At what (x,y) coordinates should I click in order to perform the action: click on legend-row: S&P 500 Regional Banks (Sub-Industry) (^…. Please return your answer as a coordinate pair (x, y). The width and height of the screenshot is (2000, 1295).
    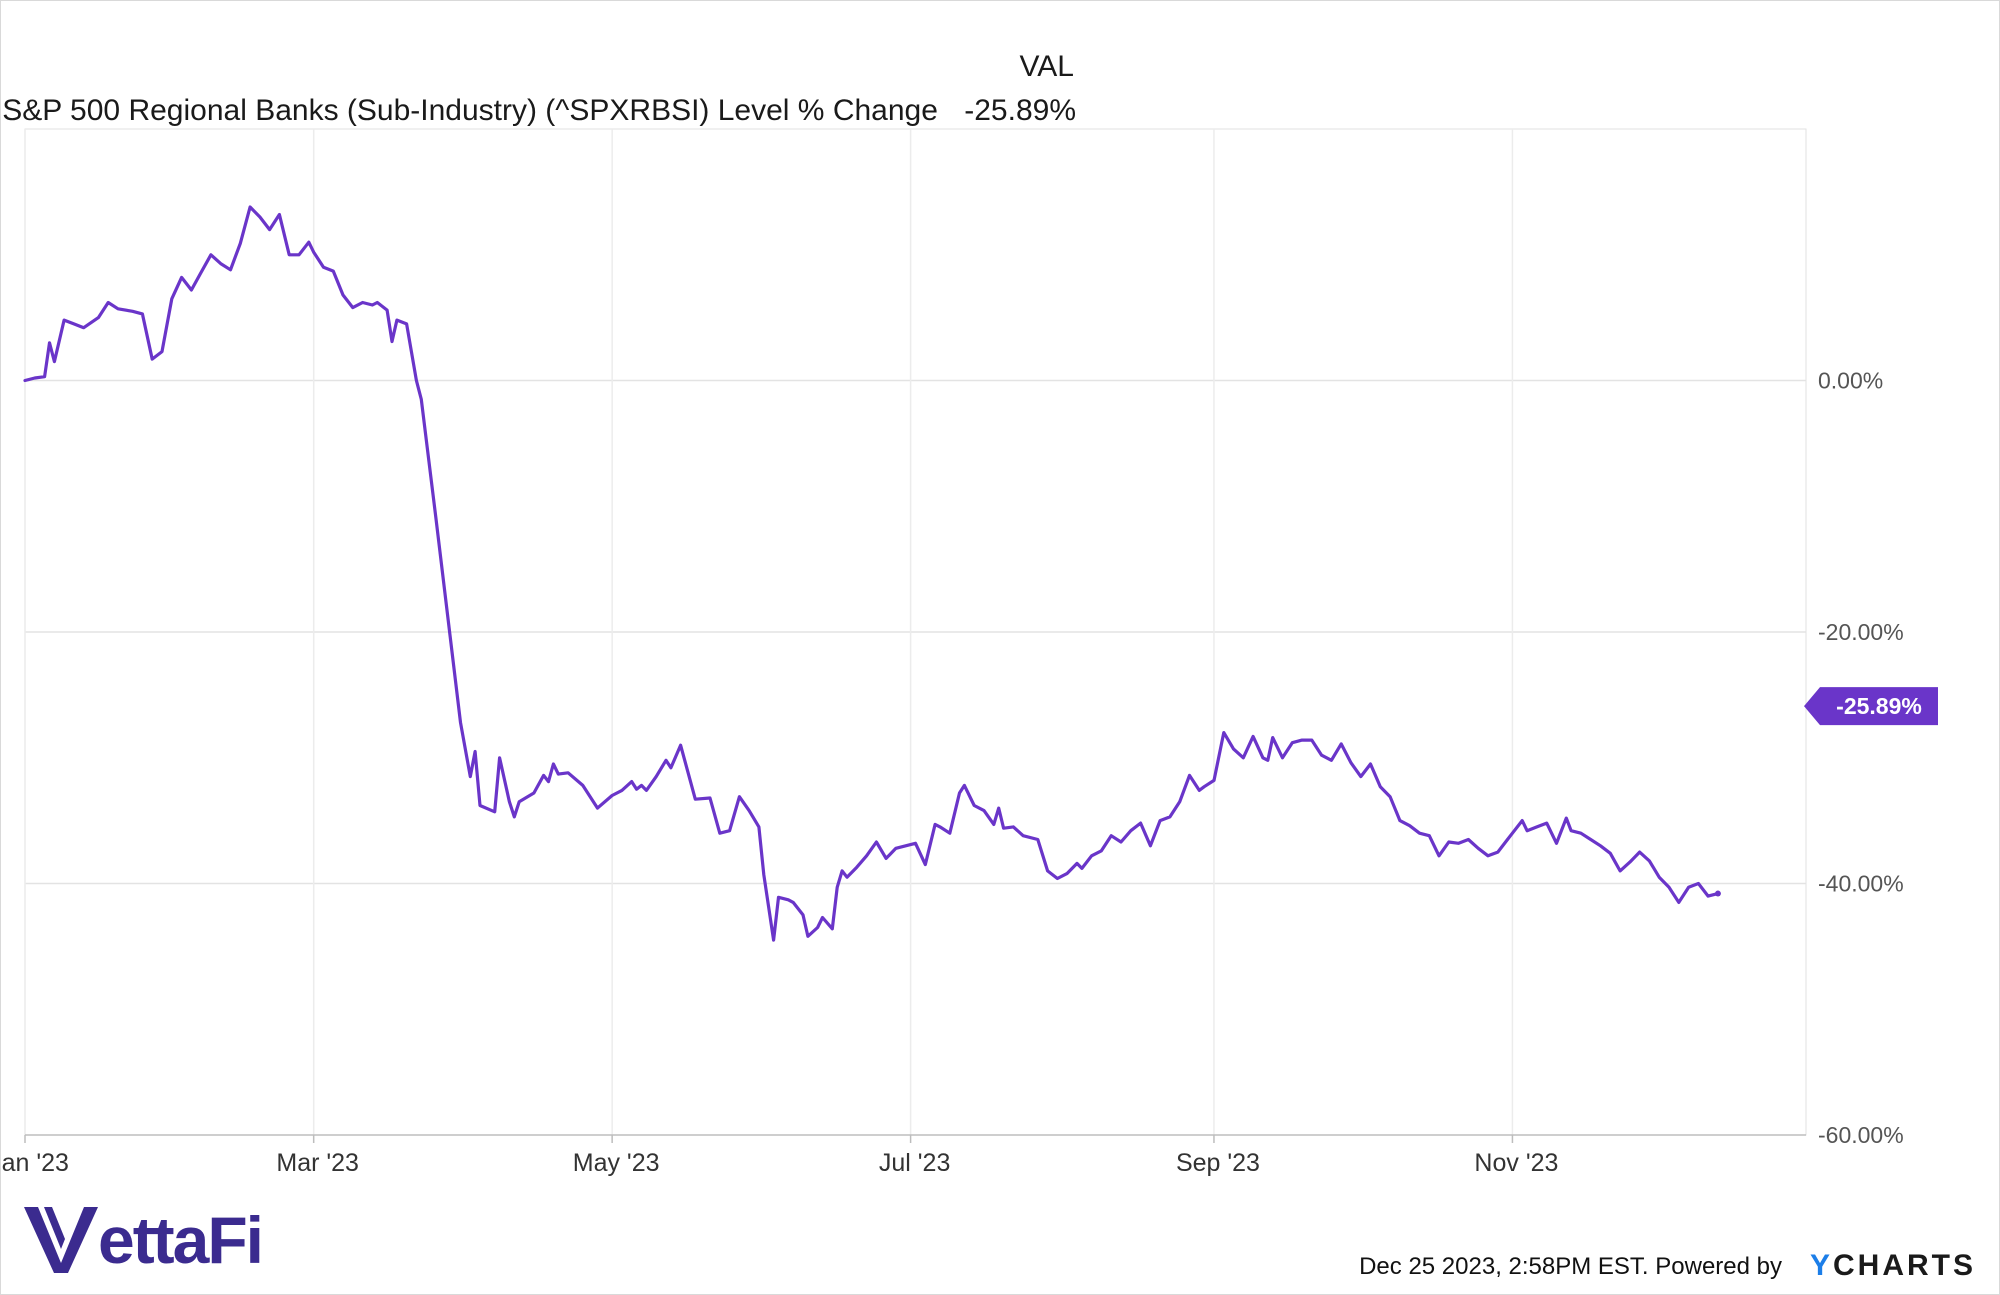
    Looking at the image, I should click on (539, 111).